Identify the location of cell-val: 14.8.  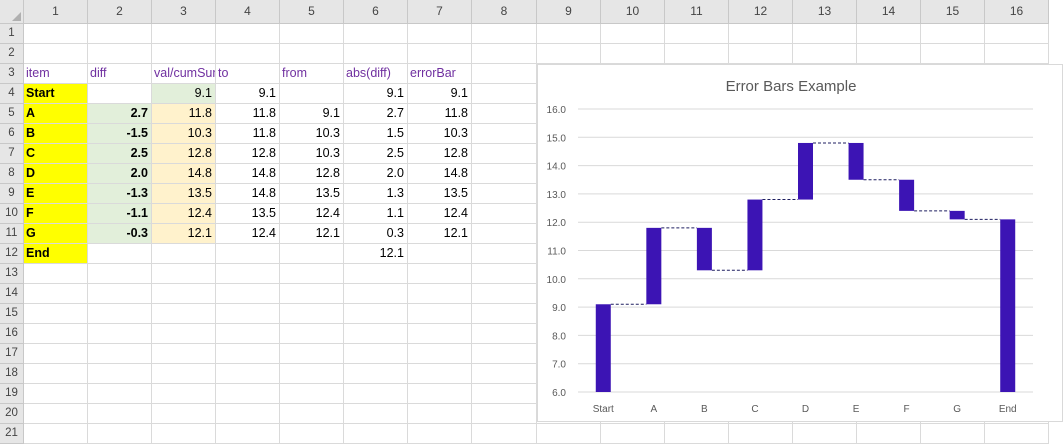
(184, 174).